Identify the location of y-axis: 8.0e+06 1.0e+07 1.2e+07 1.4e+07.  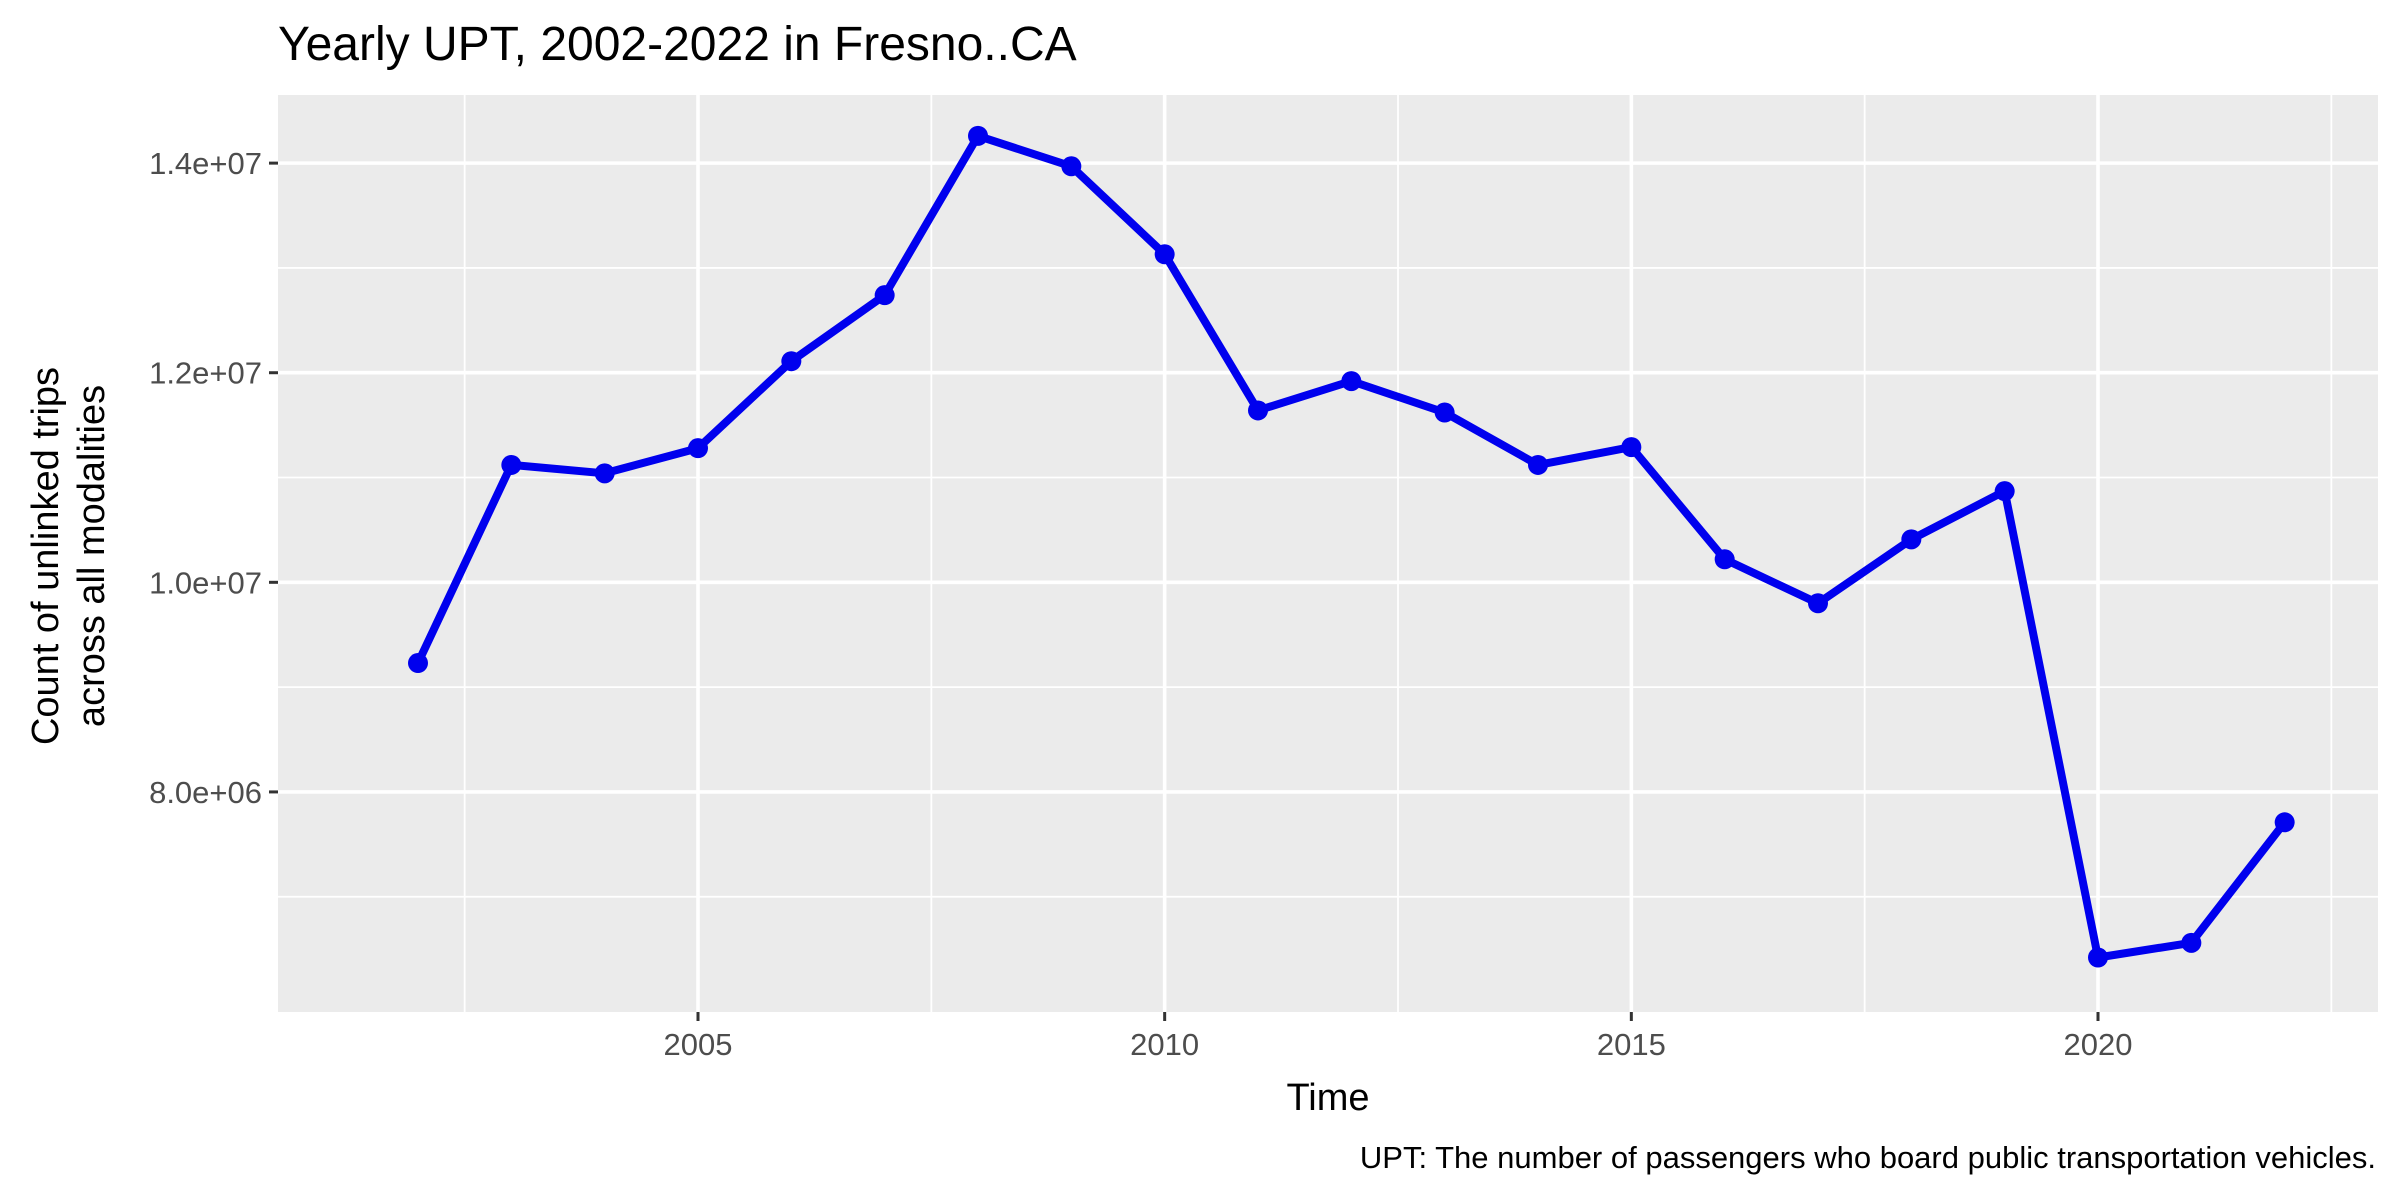
(213, 478).